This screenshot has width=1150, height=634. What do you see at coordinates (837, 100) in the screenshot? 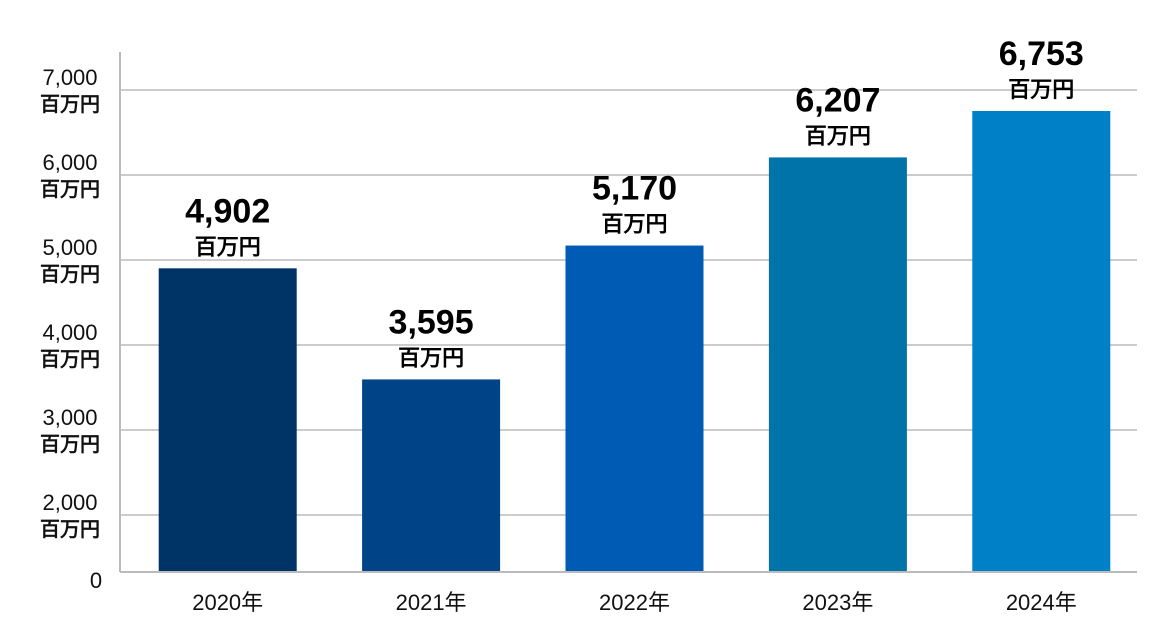
I see `data-label-value: 6,207` at bounding box center [837, 100].